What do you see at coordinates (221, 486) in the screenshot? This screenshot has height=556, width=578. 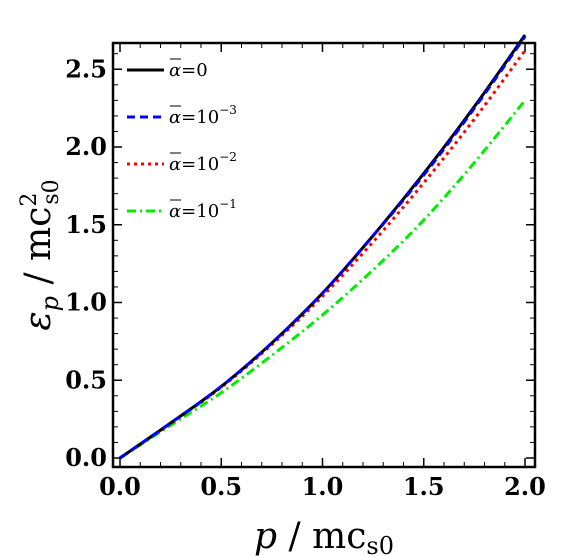 I see `x-tick-label: 0.5` at bounding box center [221, 486].